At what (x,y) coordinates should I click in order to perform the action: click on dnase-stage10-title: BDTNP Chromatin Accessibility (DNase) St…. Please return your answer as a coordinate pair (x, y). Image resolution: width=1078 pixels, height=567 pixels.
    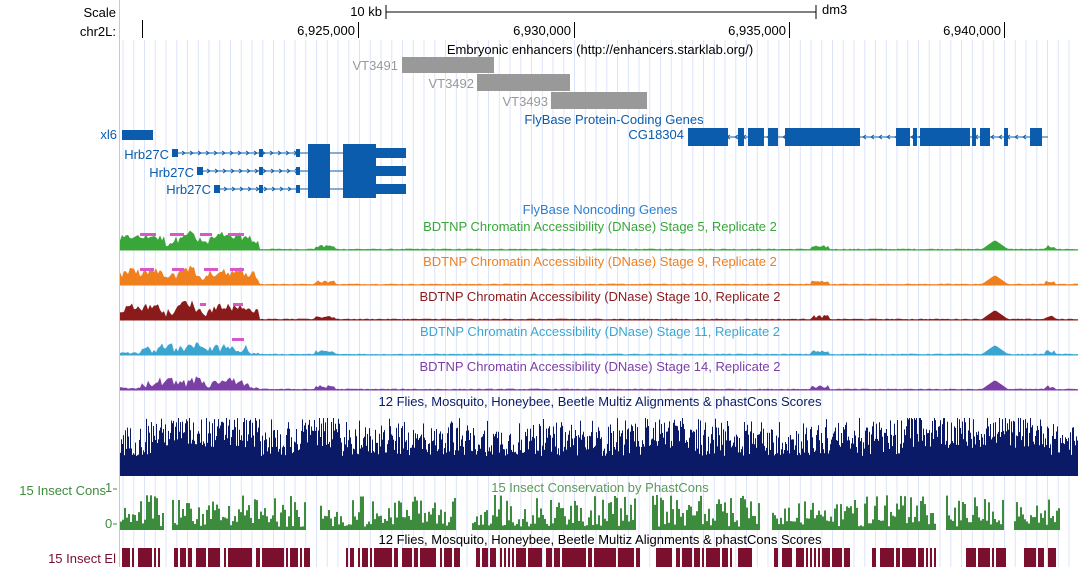
    Looking at the image, I should click on (599, 296).